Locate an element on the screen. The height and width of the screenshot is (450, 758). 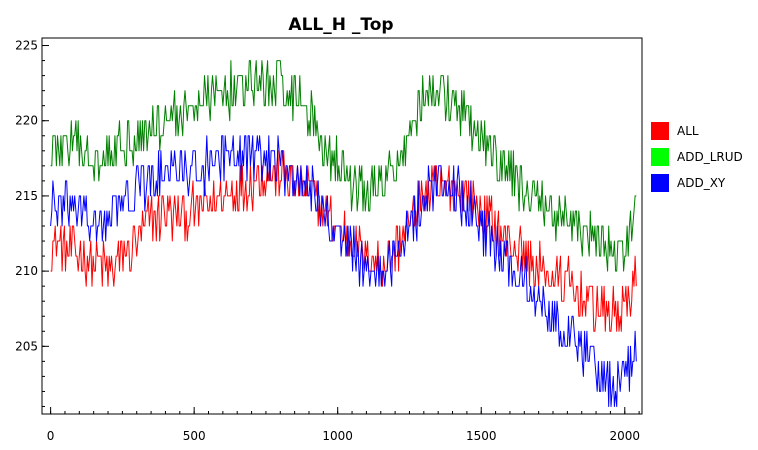
y-tick-label: 225 is located at coordinates (26, 46).